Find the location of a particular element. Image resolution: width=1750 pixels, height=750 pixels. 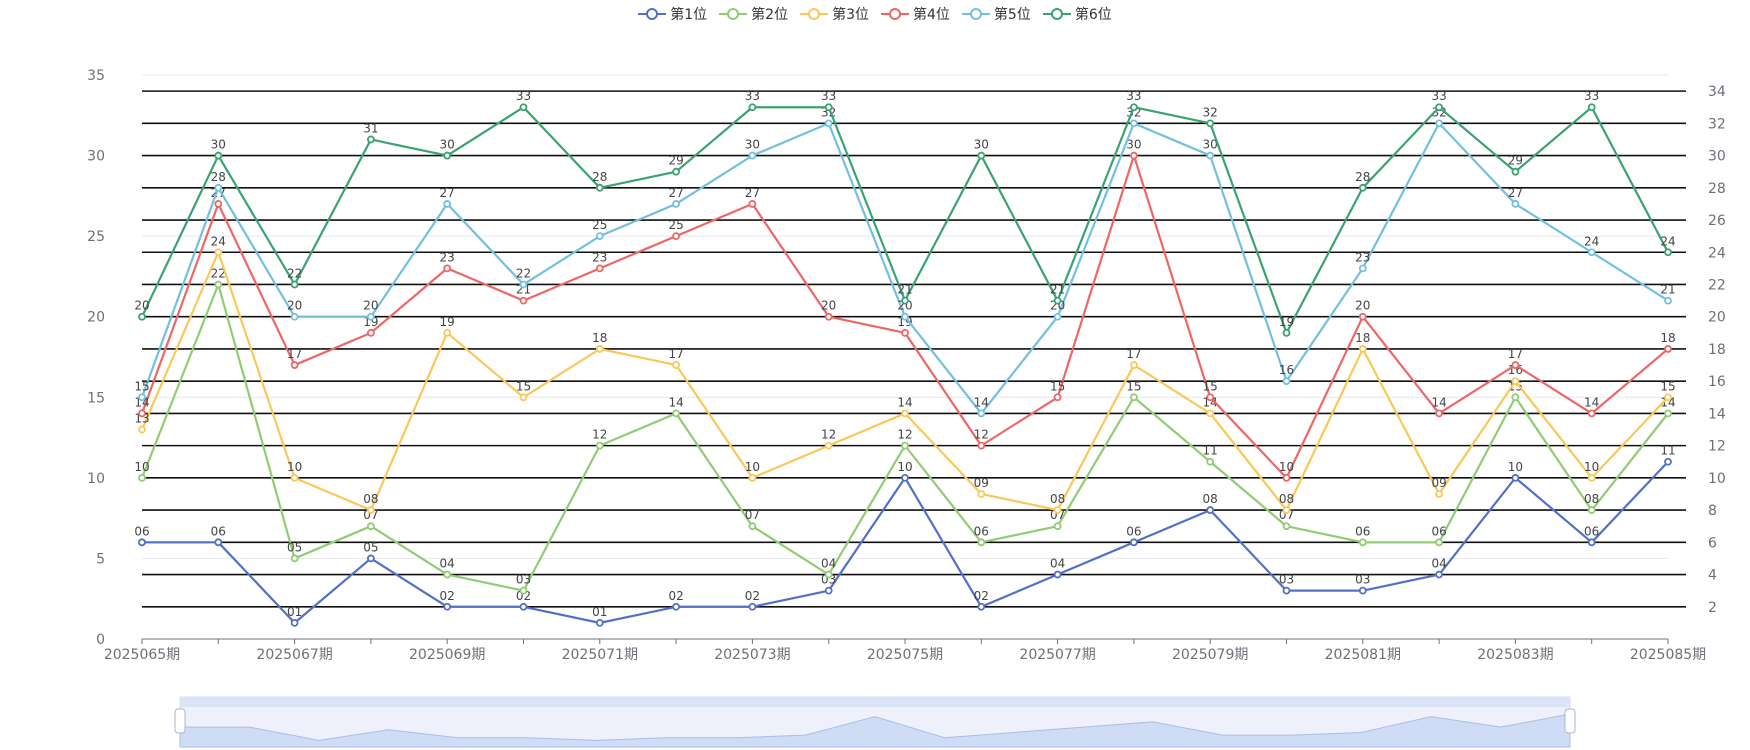

datazoom-top-bar is located at coordinates (875, 702).